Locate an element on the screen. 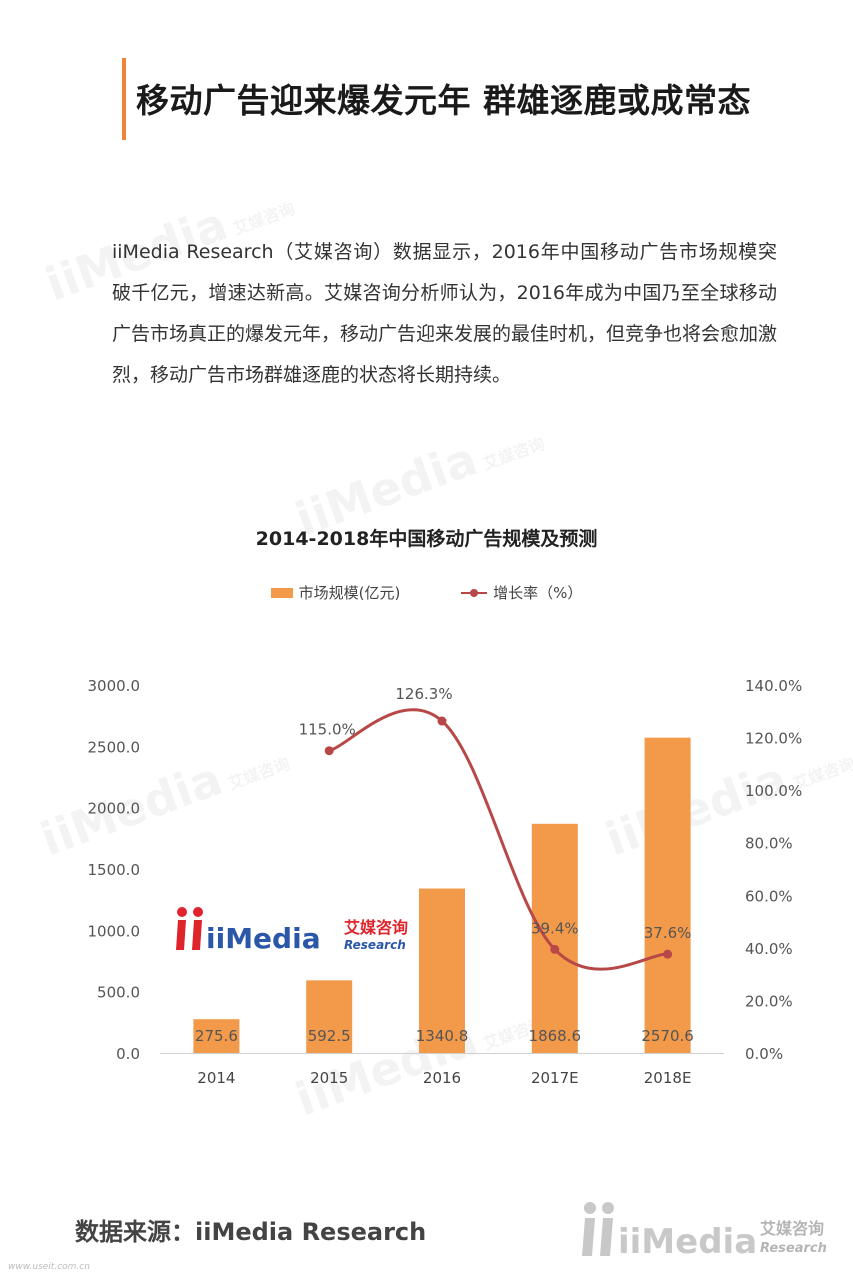 The width and height of the screenshot is (853, 1280). page-title: 移动广告迎来爆发元年 群雄逐鹿或成常态 is located at coordinates (443, 100).